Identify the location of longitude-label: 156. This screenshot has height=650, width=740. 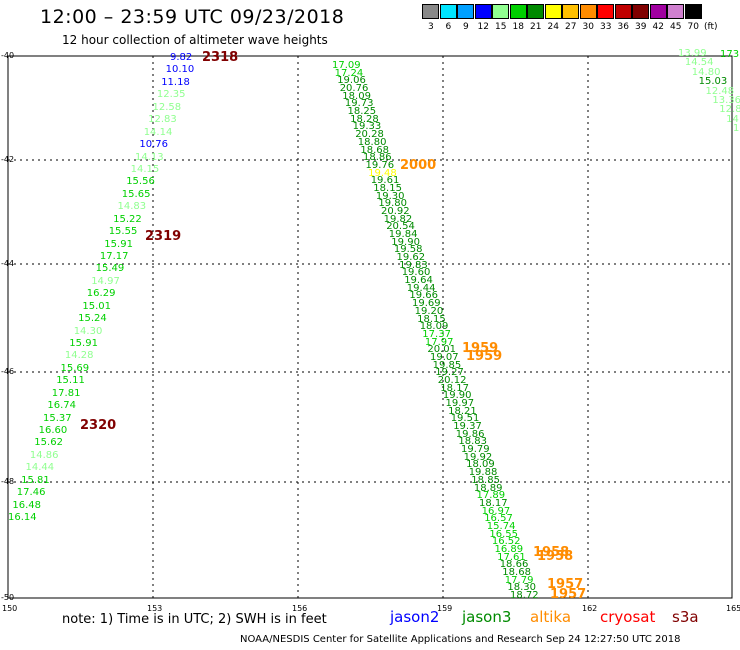
(300, 608).